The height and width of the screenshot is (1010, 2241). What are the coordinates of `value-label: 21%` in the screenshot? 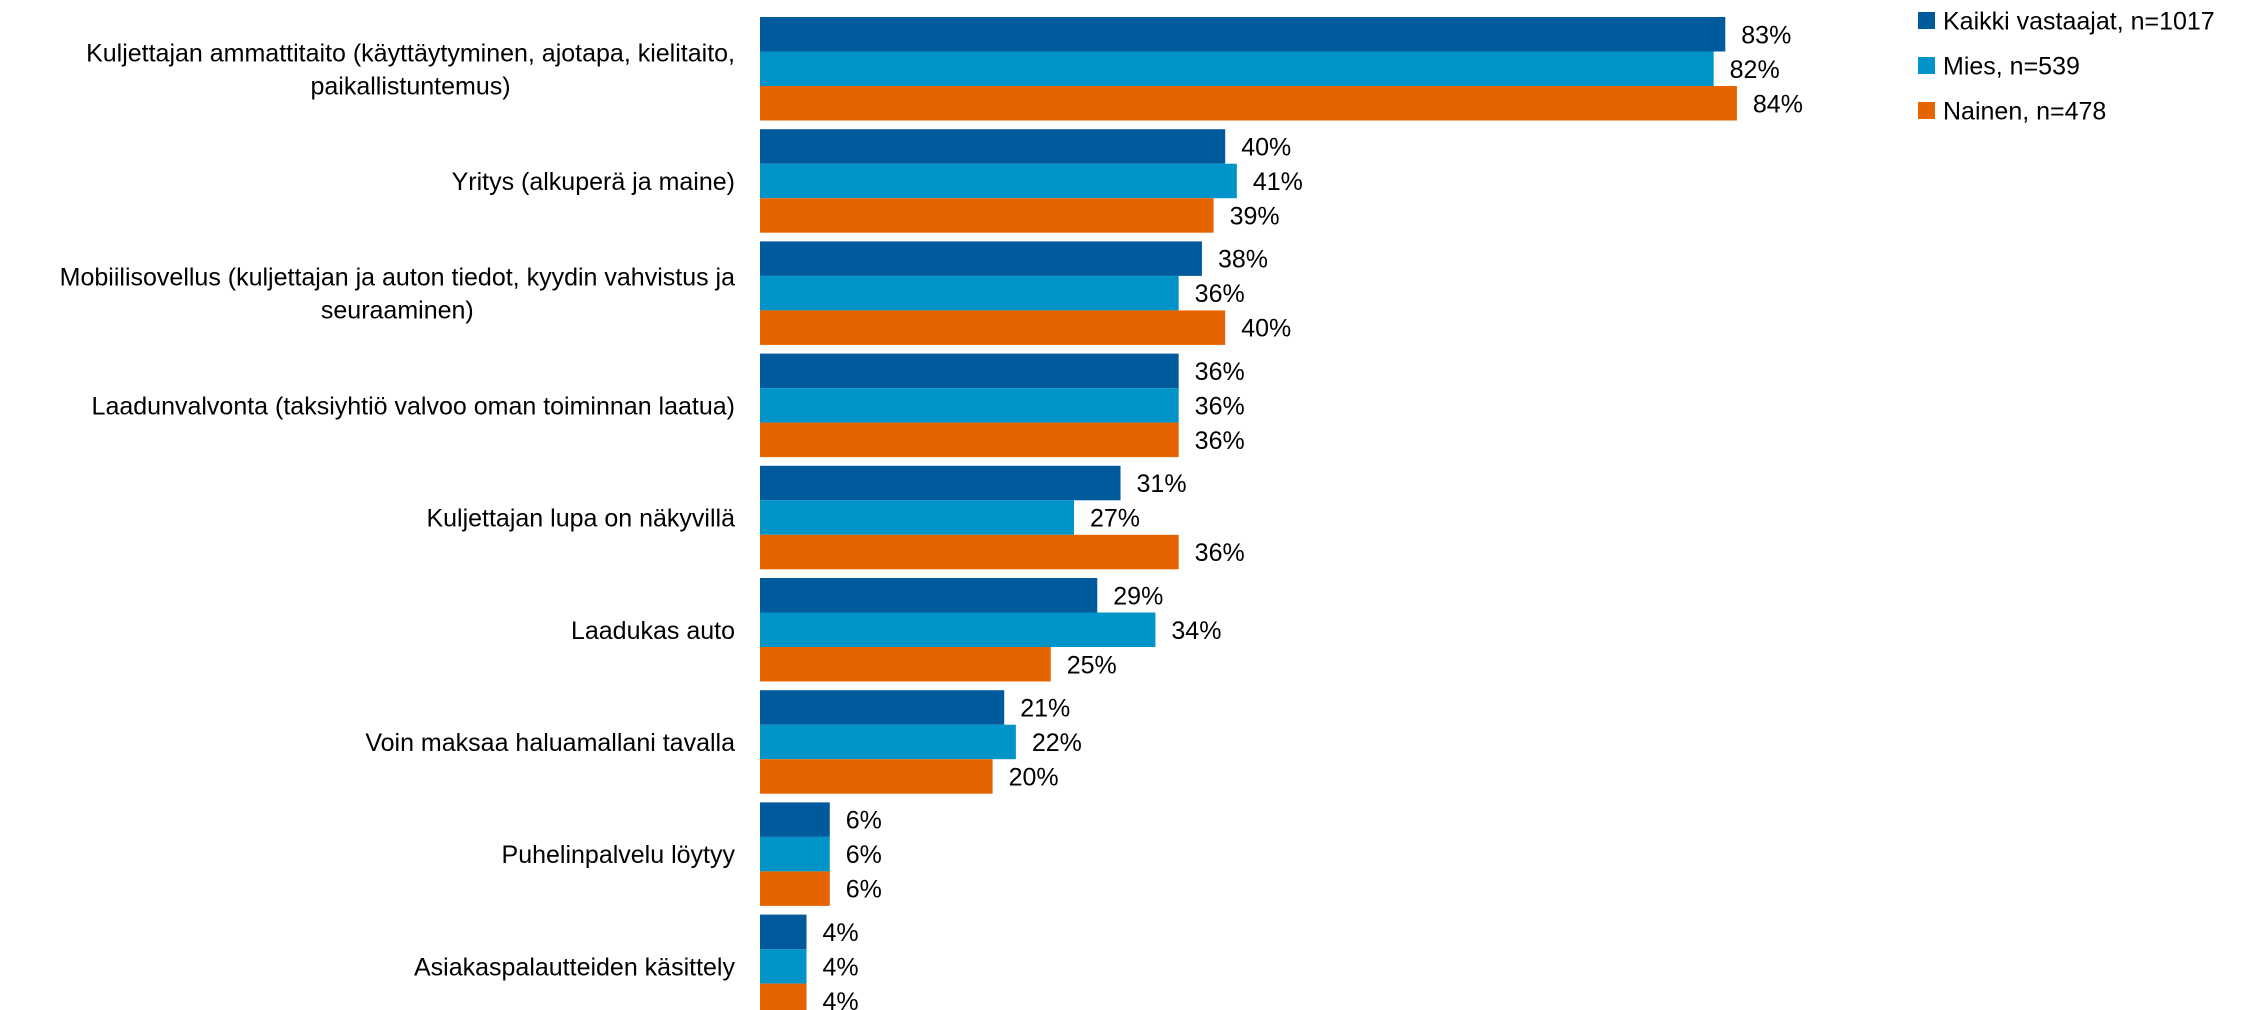 It's located at (1045, 708).